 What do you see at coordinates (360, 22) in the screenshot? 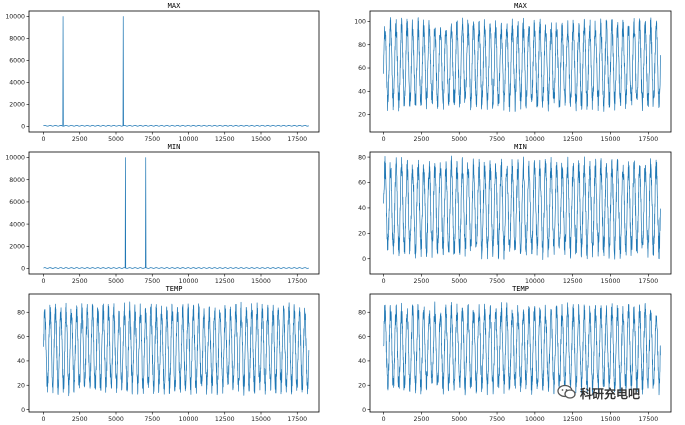
I see `y-tick-label: 100` at bounding box center [360, 22].